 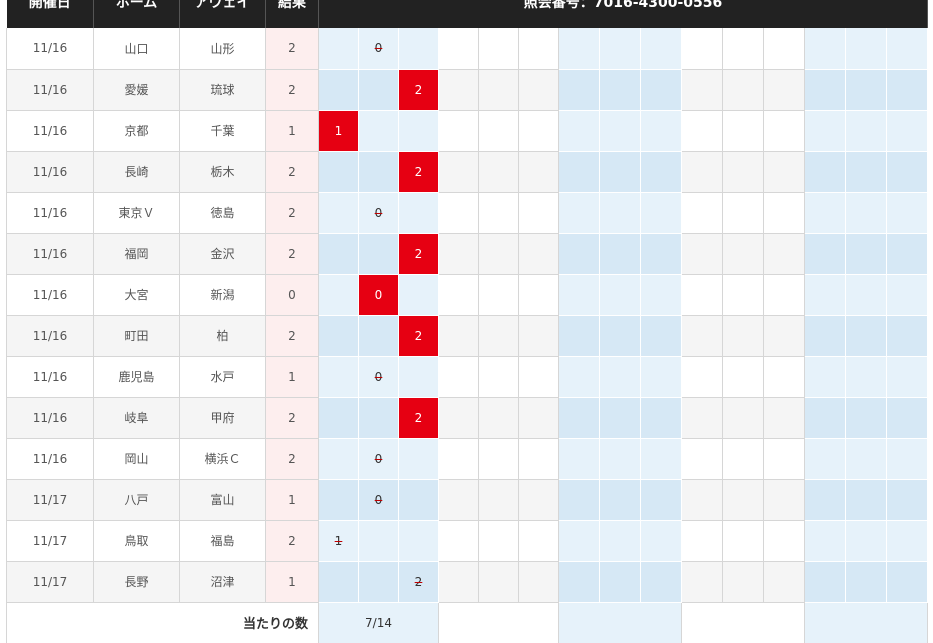 I want to click on home-team-cell: 大宮, so click(x=136, y=295).